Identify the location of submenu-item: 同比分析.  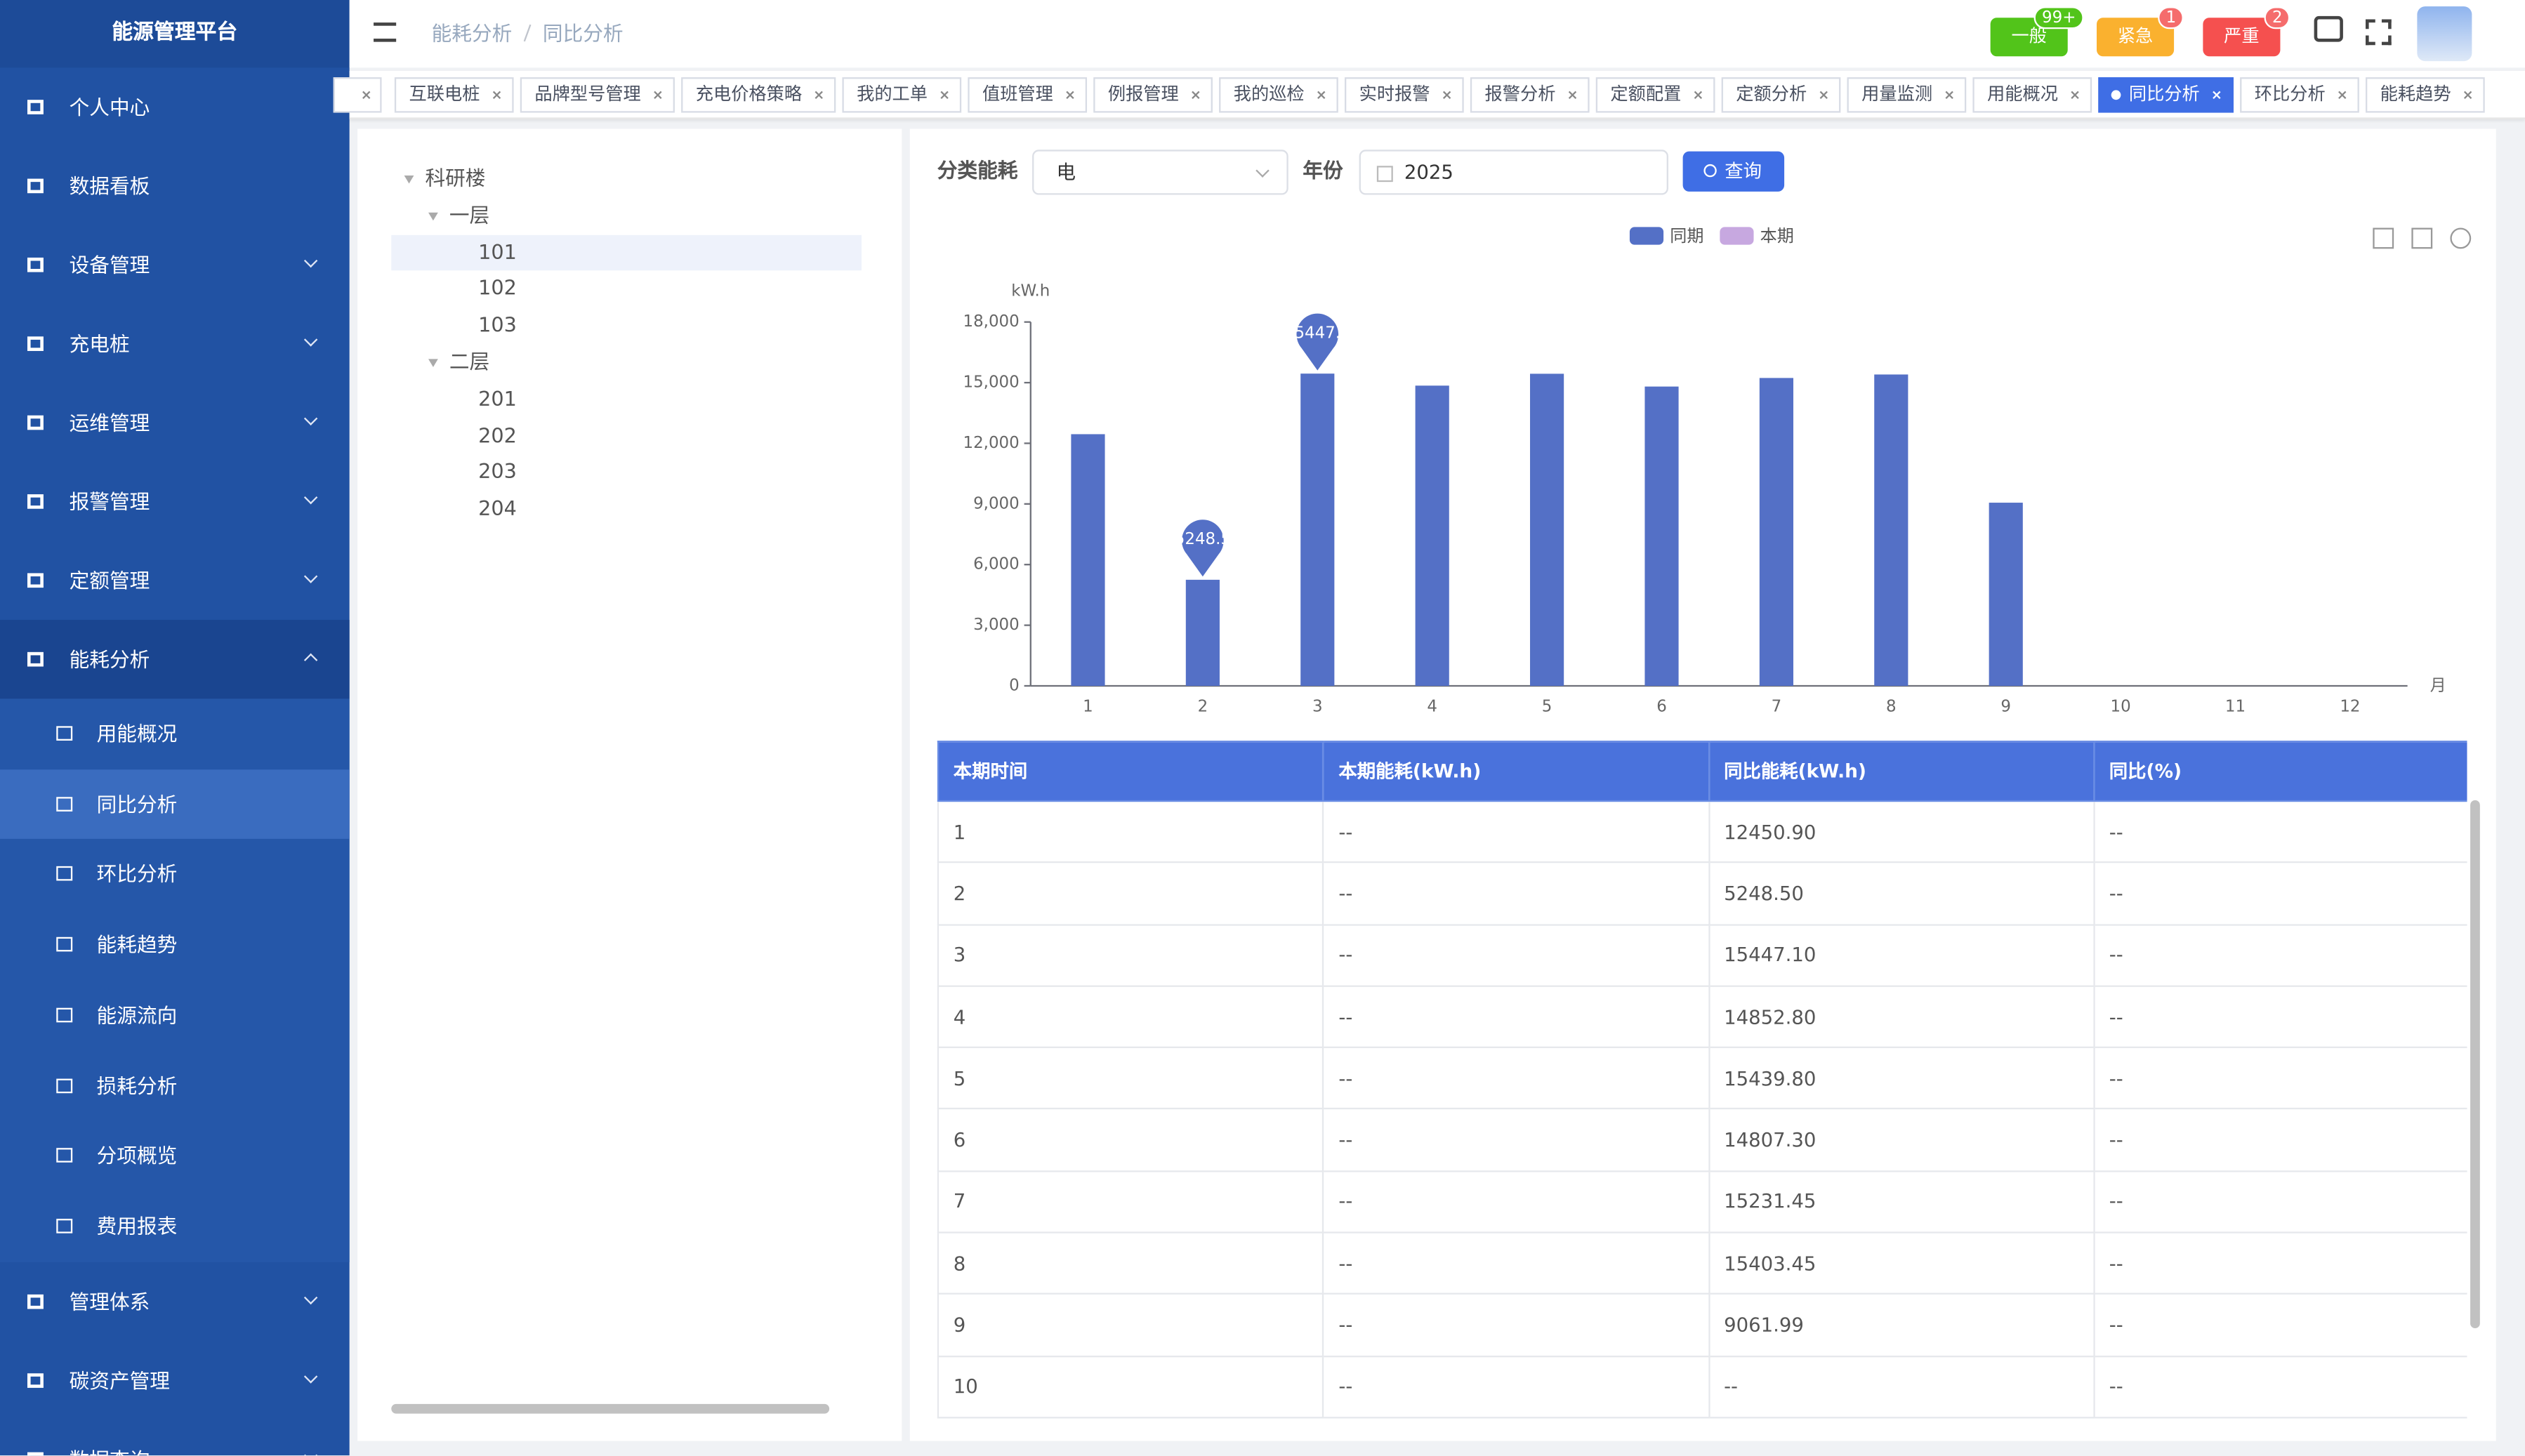
(175, 804).